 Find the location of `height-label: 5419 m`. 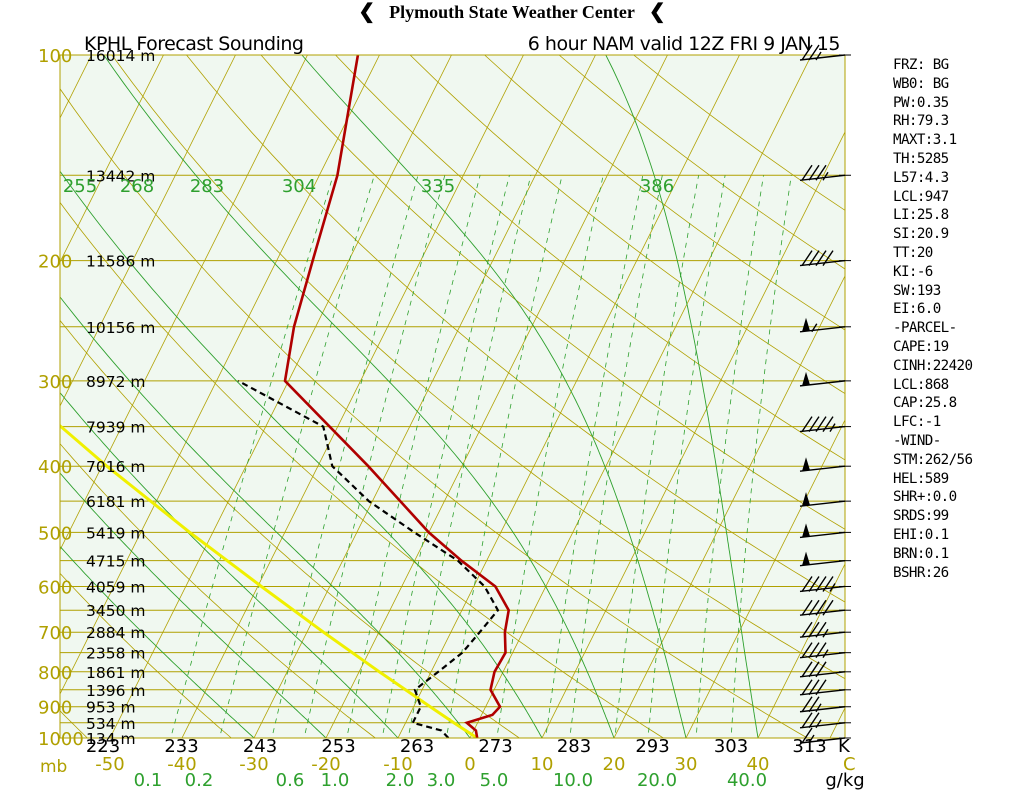

height-label: 5419 m is located at coordinates (115, 533).